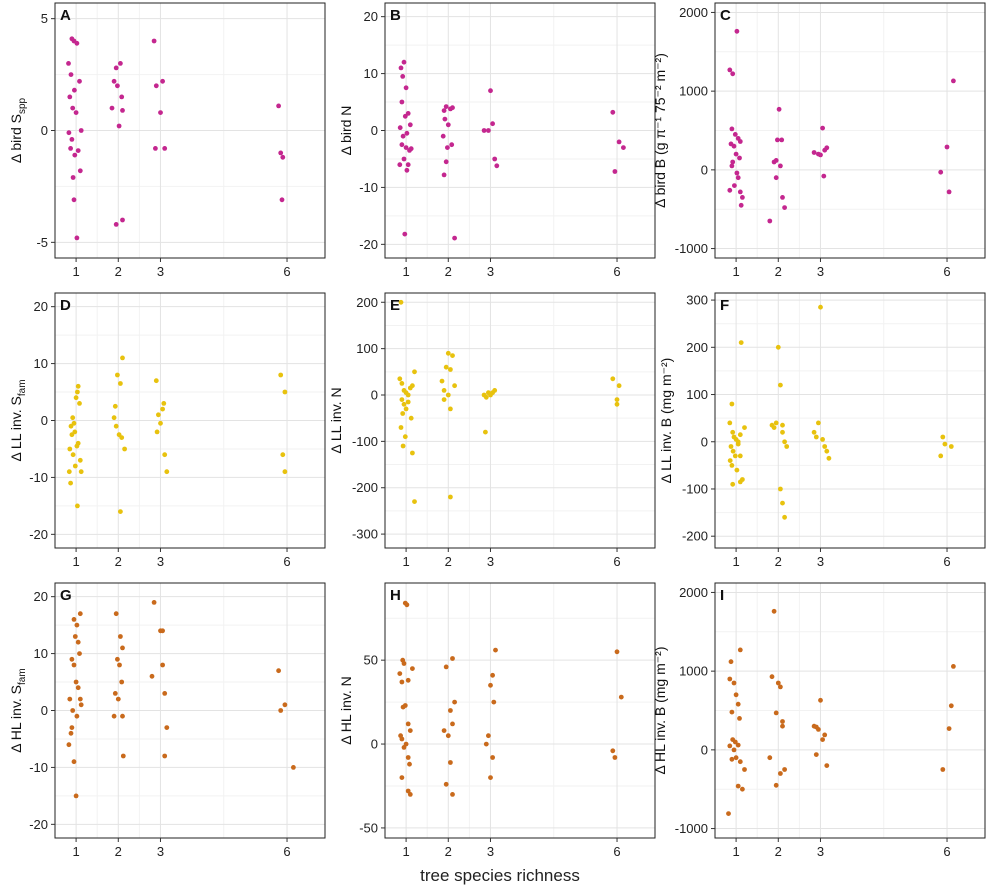 The image size is (1000, 893). Describe the element at coordinates (346, 131) in the screenshot. I see `y-axis-title: Δ bird N` at that location.